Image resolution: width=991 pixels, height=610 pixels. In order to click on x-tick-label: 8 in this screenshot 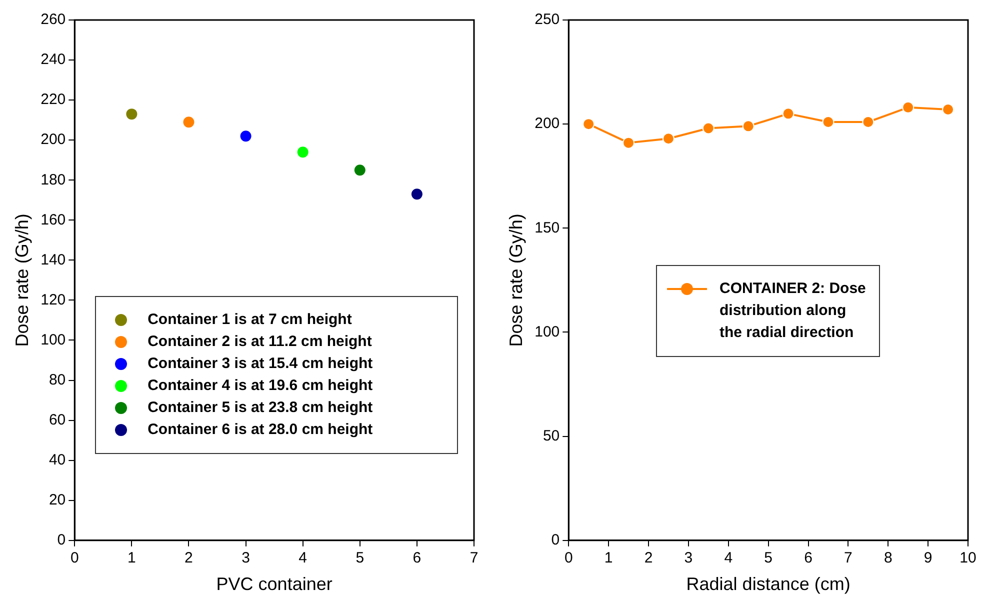, I will do `click(888, 558)`.